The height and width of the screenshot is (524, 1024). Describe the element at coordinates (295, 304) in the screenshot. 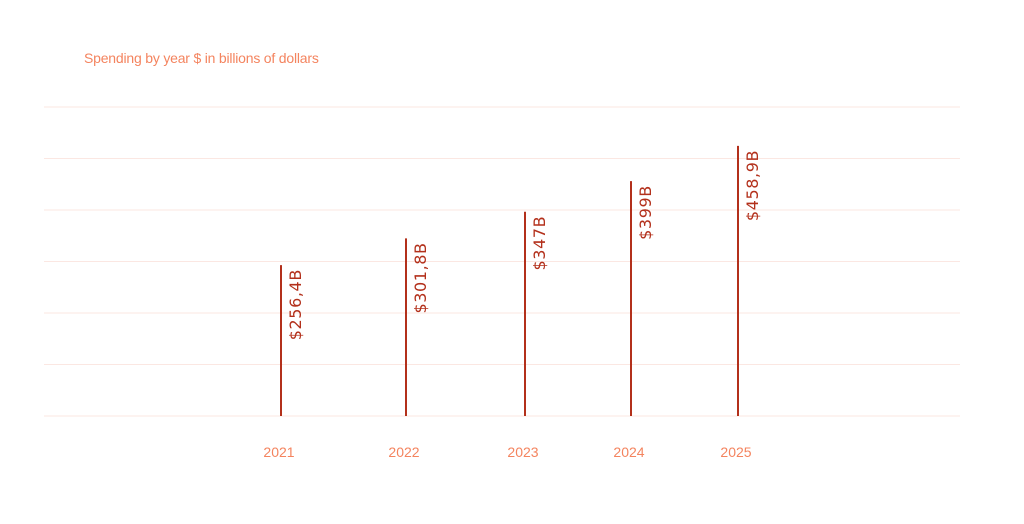

I see `value-label-2021: $256,4B` at that location.